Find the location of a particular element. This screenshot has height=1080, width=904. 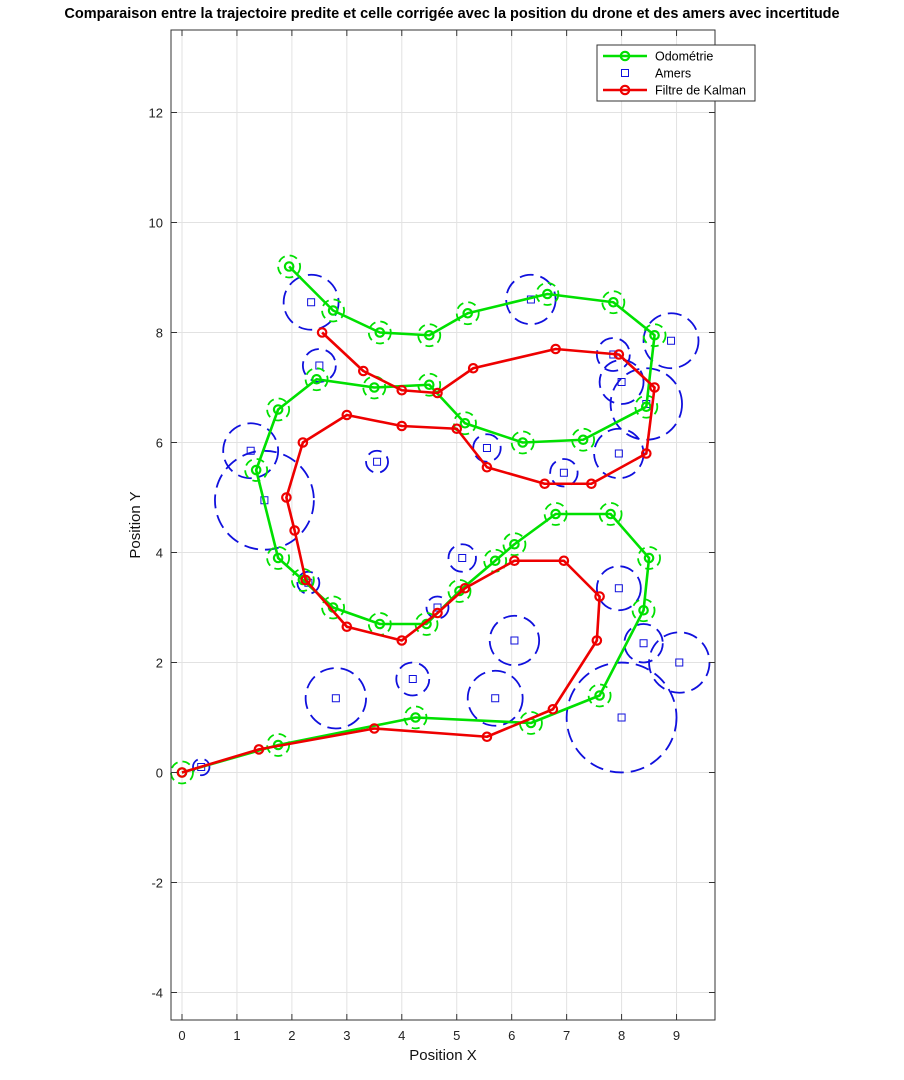

x-tick-label: 4 is located at coordinates (401, 1035).